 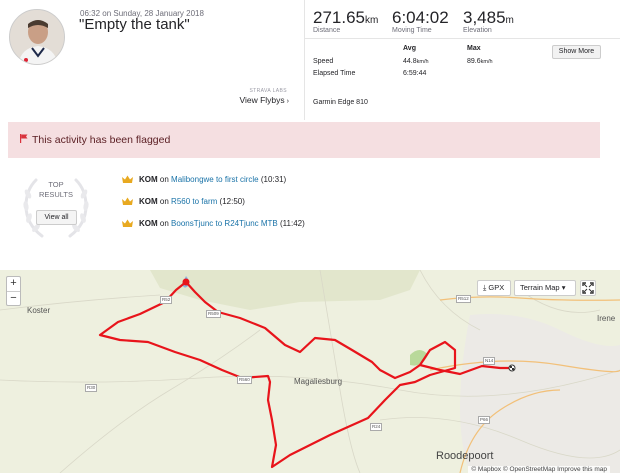 I want to click on flag-icon, so click(x=24, y=138).